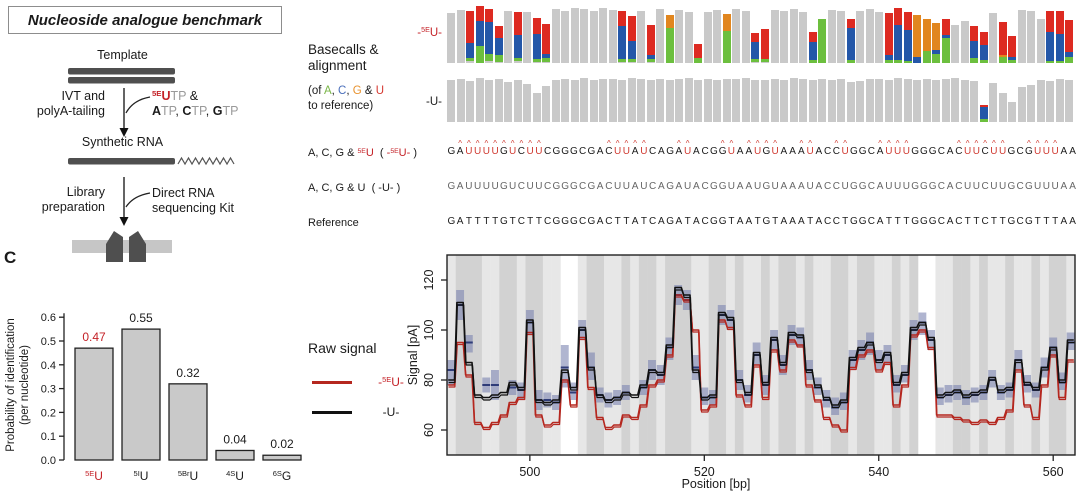 This screenshot has width=1080, height=493. I want to click on benchmark-title: Nucleoside analogue benchmark, so click(145, 20).